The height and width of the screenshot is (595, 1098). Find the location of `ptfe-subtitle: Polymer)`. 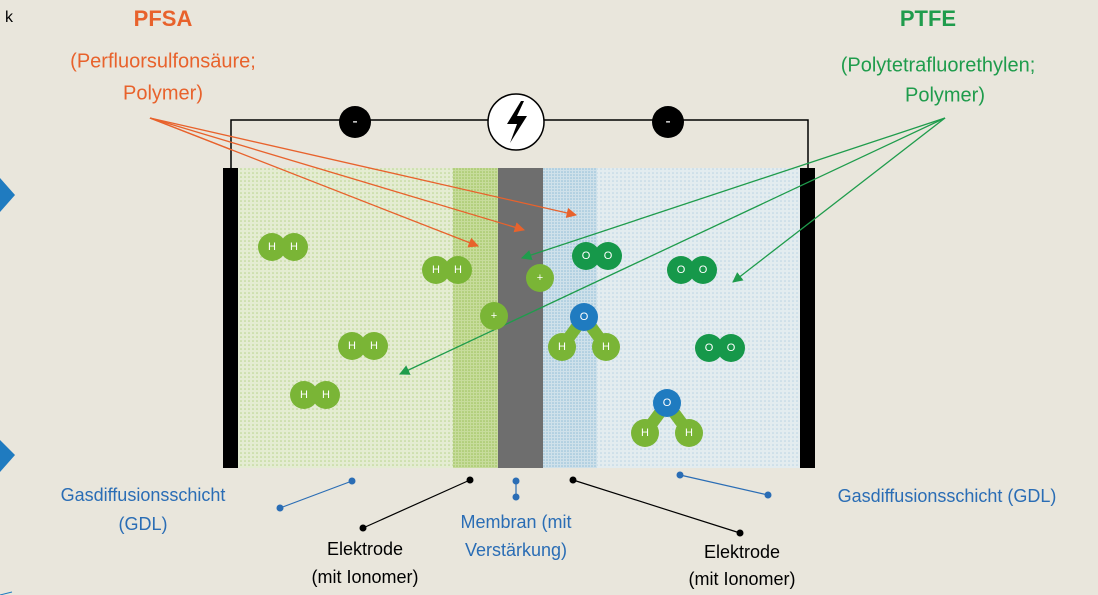

ptfe-subtitle: Polymer) is located at coordinates (945, 95).